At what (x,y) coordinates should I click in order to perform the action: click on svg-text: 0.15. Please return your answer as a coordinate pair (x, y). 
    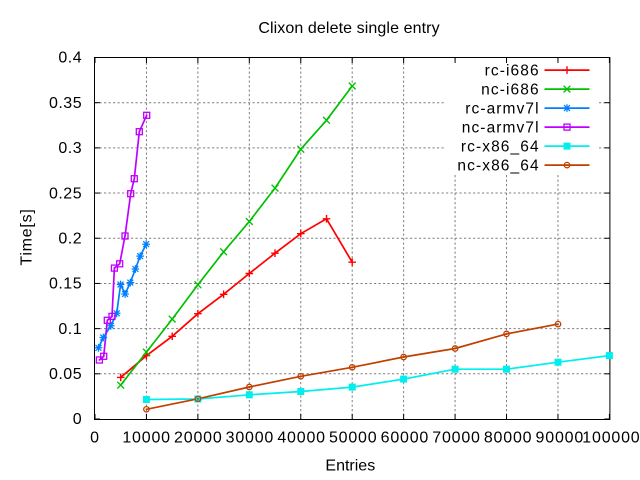
    Looking at the image, I should click on (65, 284).